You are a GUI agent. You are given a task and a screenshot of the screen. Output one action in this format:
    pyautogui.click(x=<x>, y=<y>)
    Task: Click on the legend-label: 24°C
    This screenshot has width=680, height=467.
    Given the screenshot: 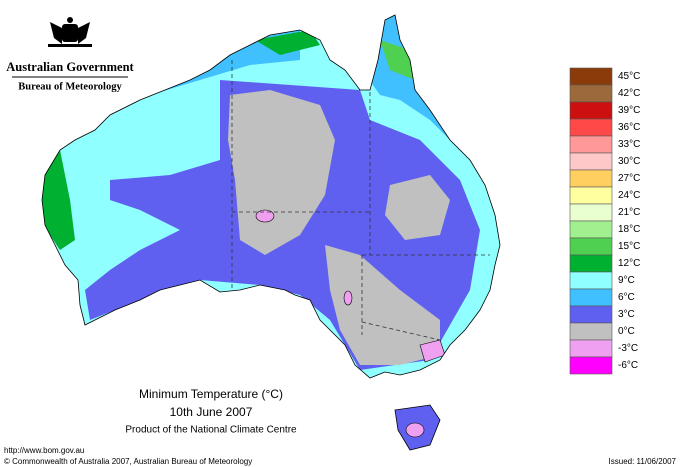 What is the action you would take?
    pyautogui.click(x=629, y=195)
    